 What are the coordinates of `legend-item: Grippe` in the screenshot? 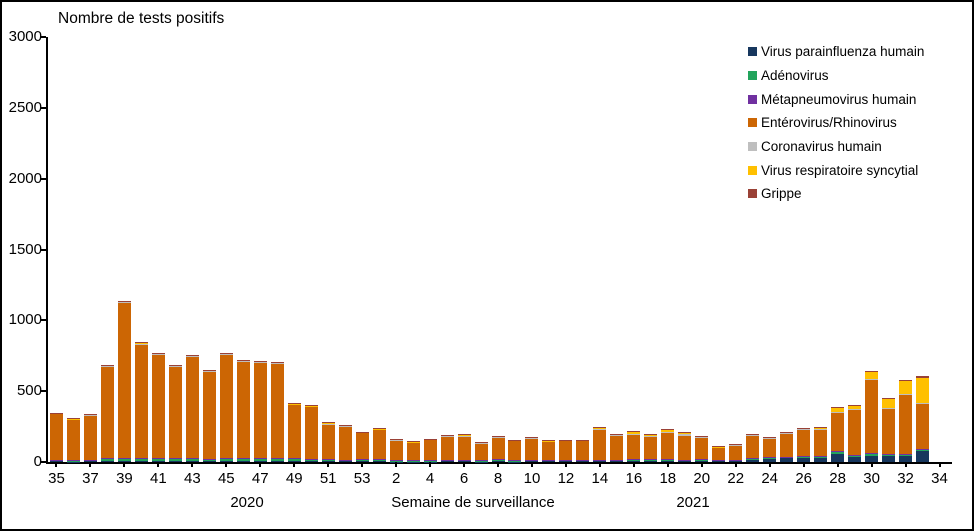 It's located at (836, 194).